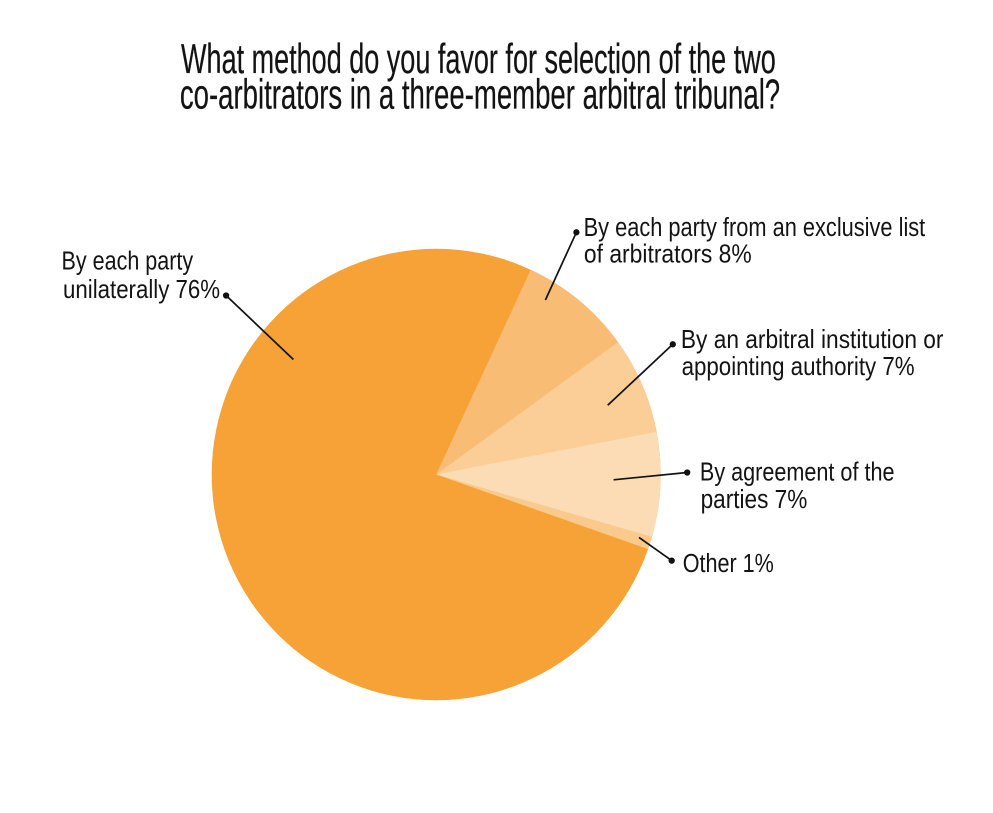  Describe the element at coordinates (141, 289) in the screenshot. I see `svg-text: unilaterally 76%` at that location.